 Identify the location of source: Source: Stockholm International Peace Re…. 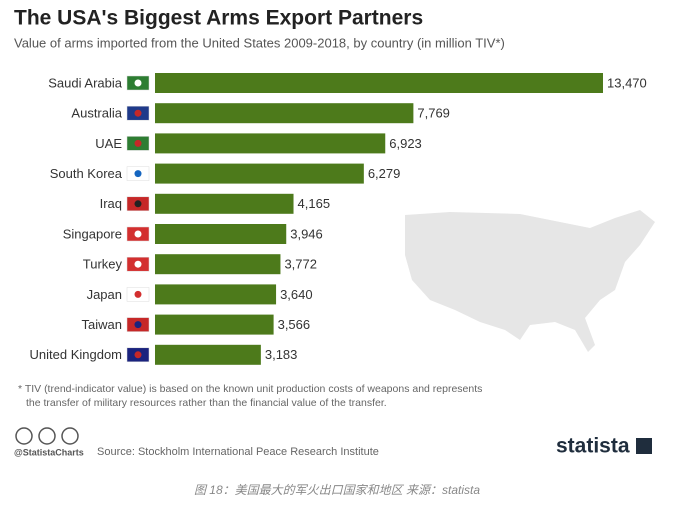
(238, 452).